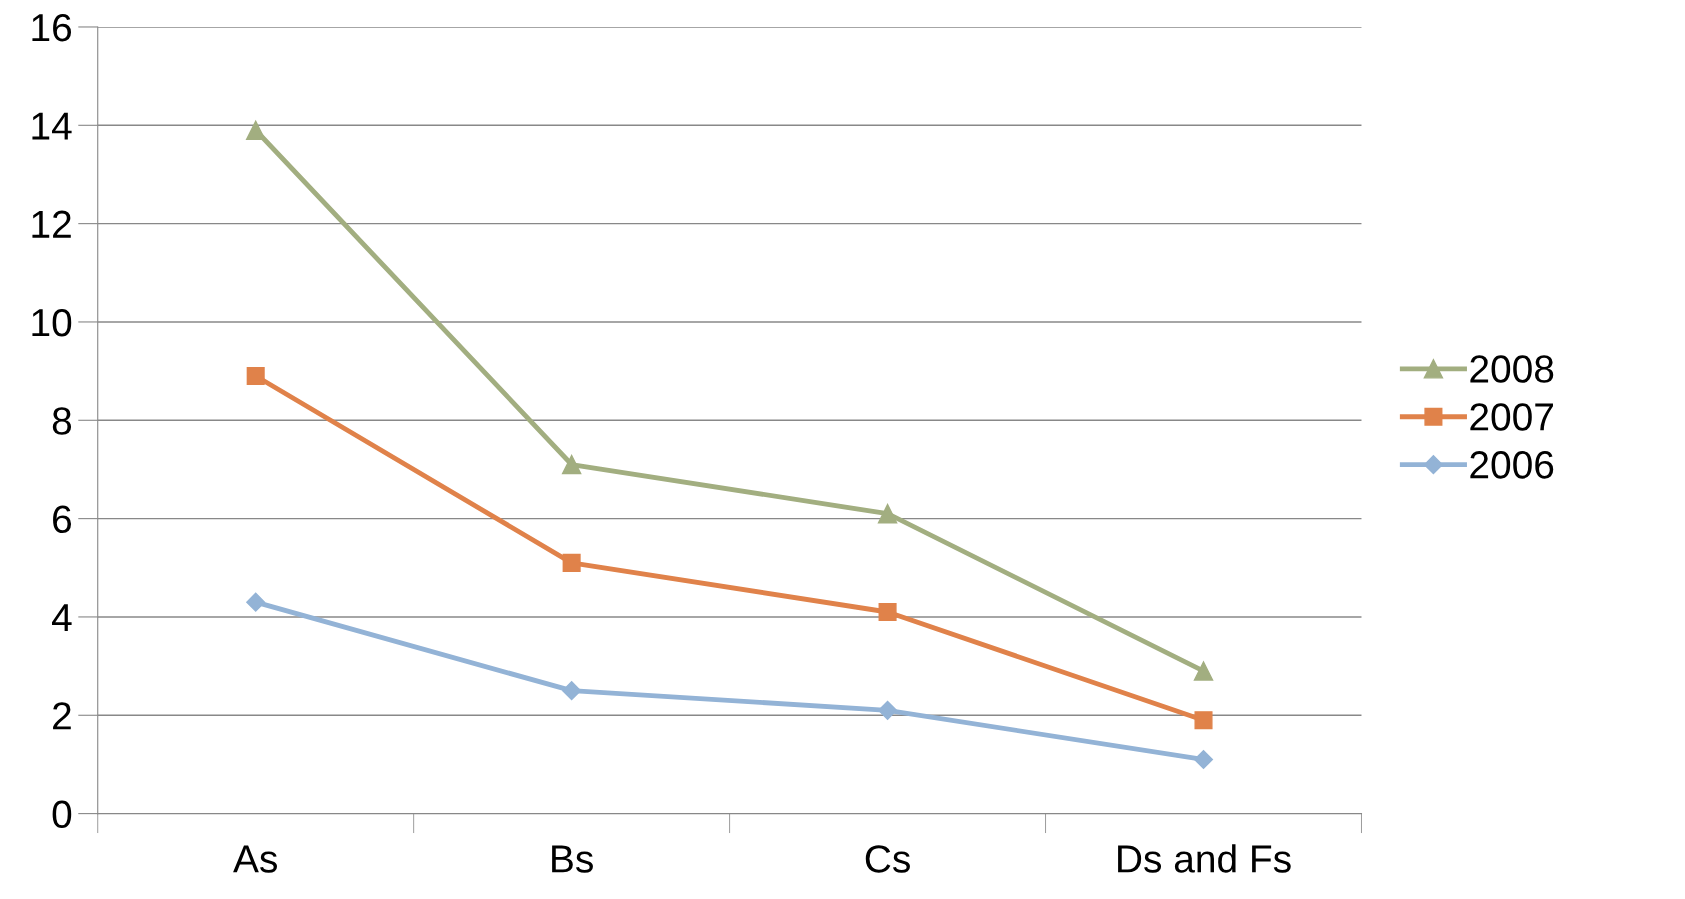 The width and height of the screenshot is (1685, 899). Describe the element at coordinates (255, 859) in the screenshot. I see `x-tick-label: As` at that location.